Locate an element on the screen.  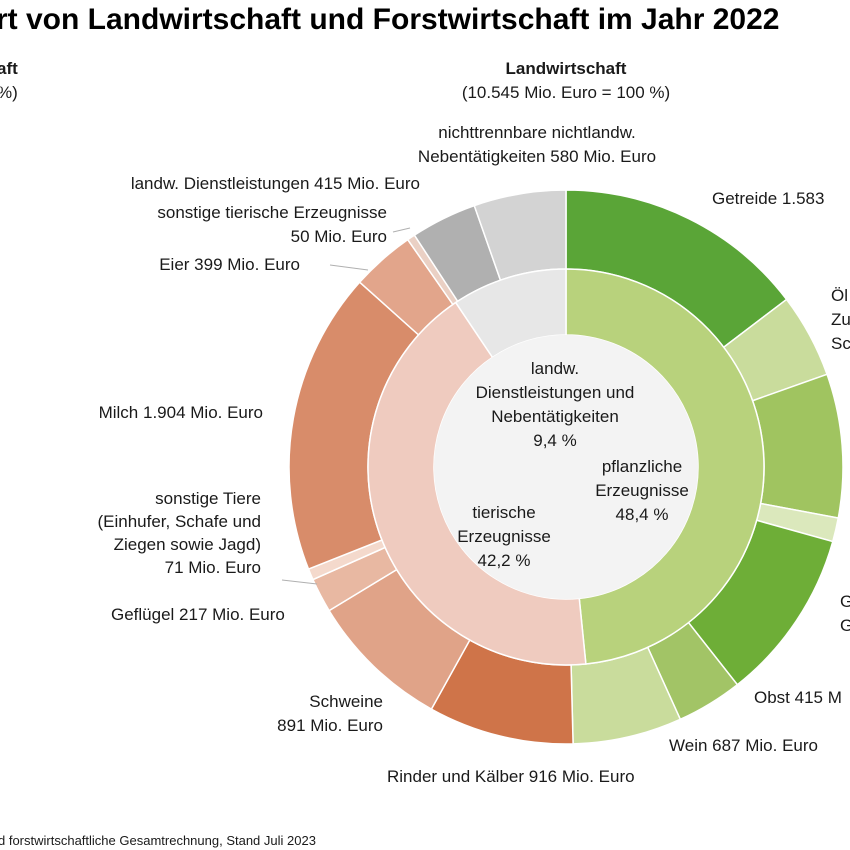
outer-label-0-line-0: Getreide 1.583 is located at coordinates (768, 198).